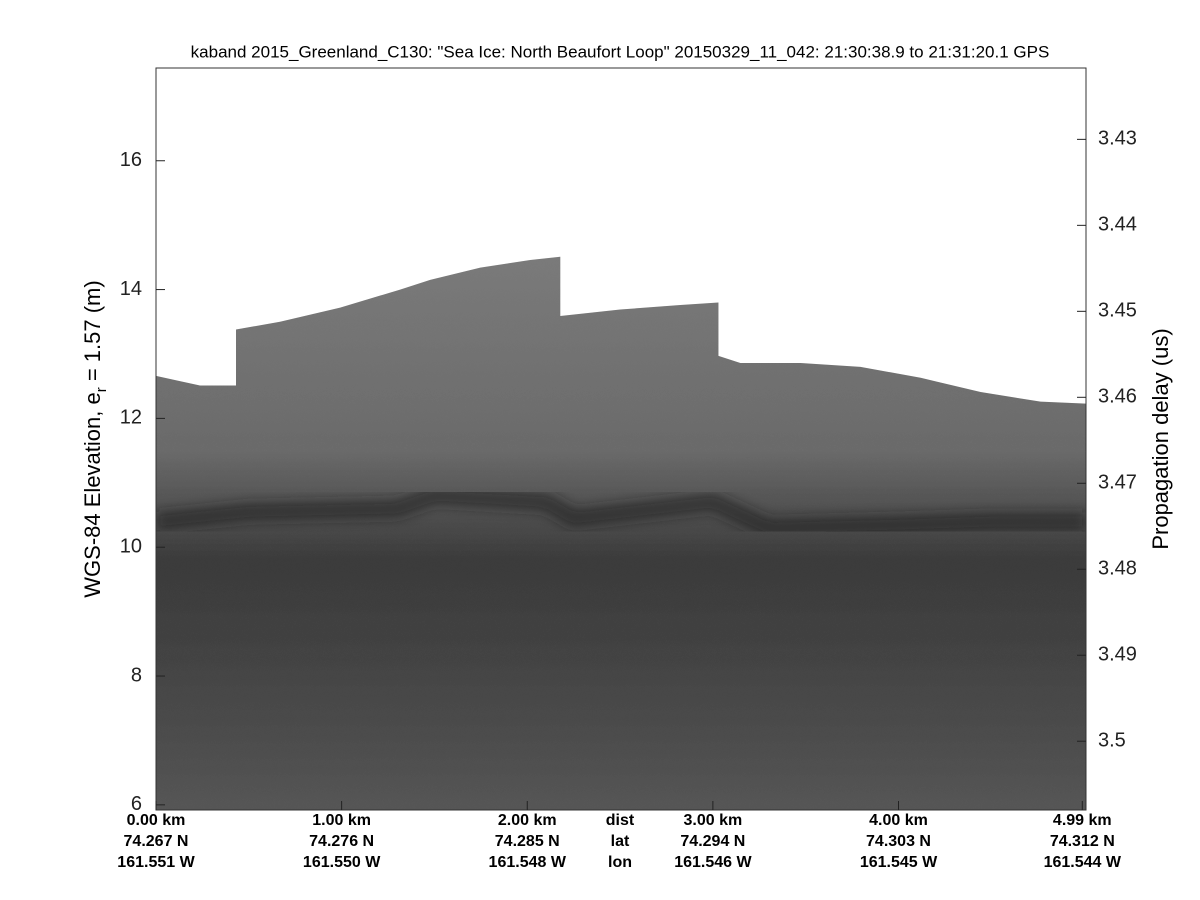 The width and height of the screenshot is (1200, 900). Describe the element at coordinates (341, 841) in the screenshot. I see `lat-label: 74.276 N` at that location.